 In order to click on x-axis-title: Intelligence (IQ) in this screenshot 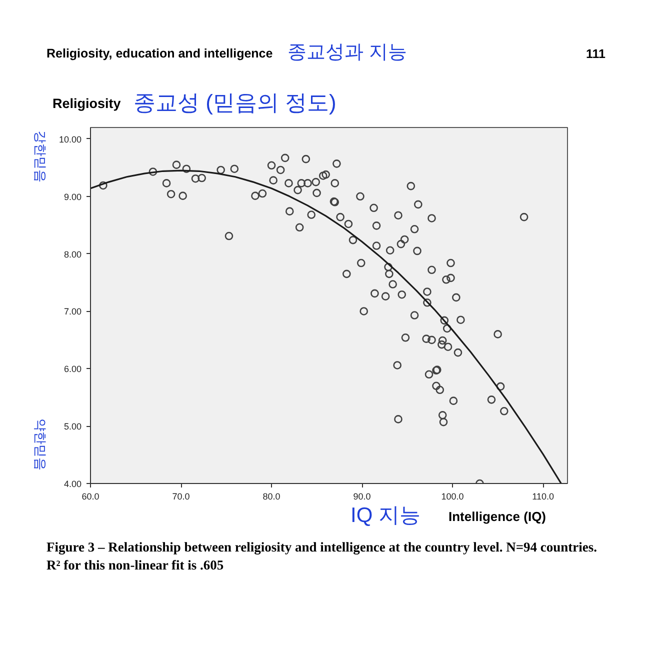, I will do `click(497, 516)`.